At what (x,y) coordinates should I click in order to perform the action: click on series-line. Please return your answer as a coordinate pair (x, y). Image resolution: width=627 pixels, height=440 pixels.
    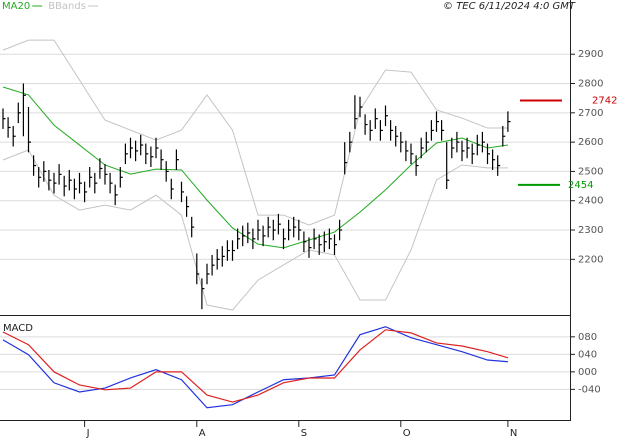
    Looking at the image, I should click on (255, 366).